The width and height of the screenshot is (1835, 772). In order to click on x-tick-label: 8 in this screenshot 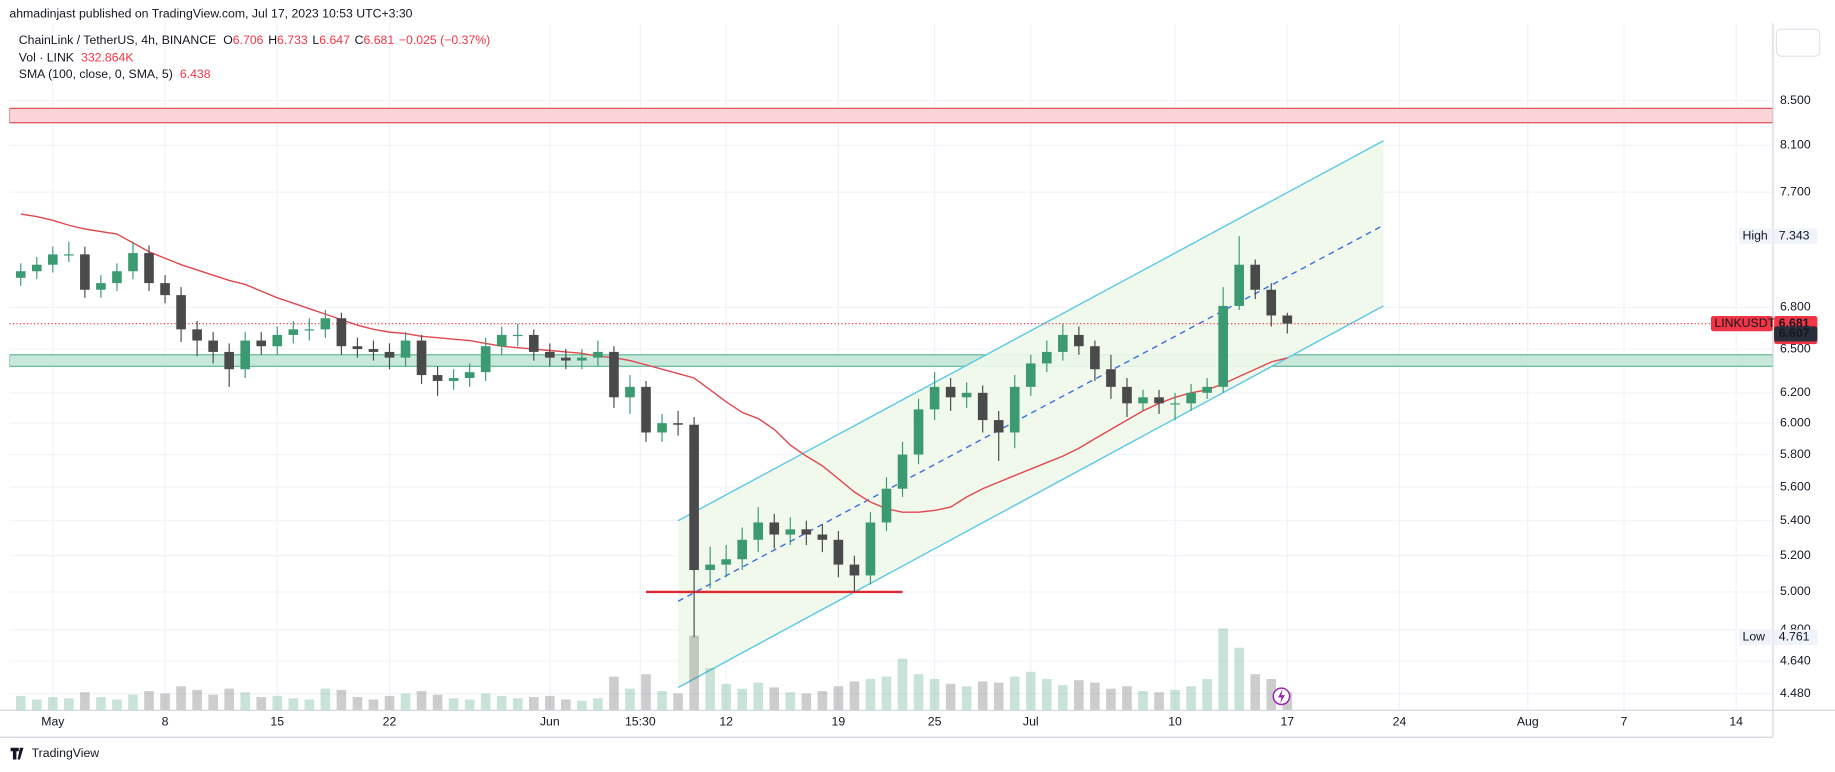, I will do `click(165, 721)`.